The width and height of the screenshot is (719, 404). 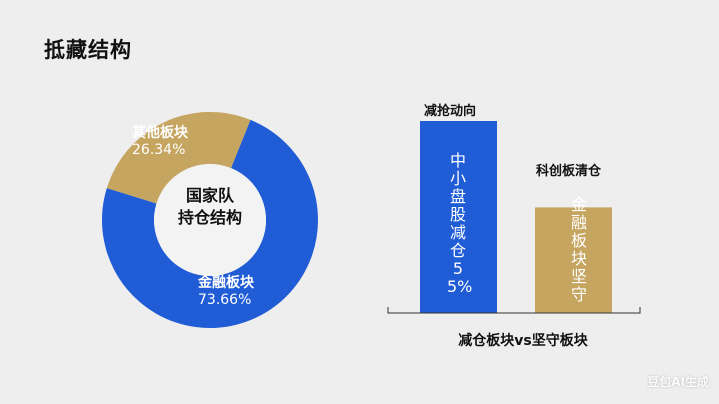 I want to click on page-title: 抵藏结构, so click(x=88, y=50).